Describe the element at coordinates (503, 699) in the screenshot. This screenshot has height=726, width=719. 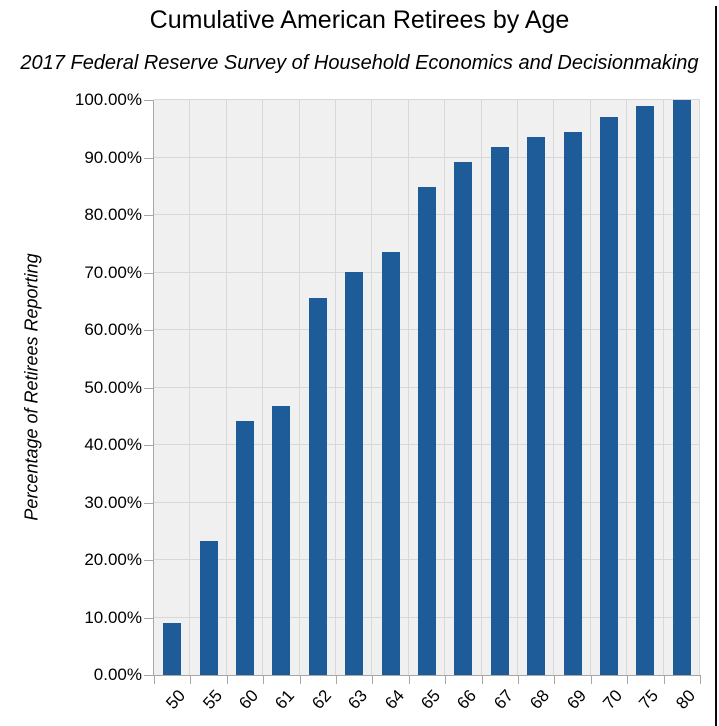
I see `x-tick-label: 67` at that location.